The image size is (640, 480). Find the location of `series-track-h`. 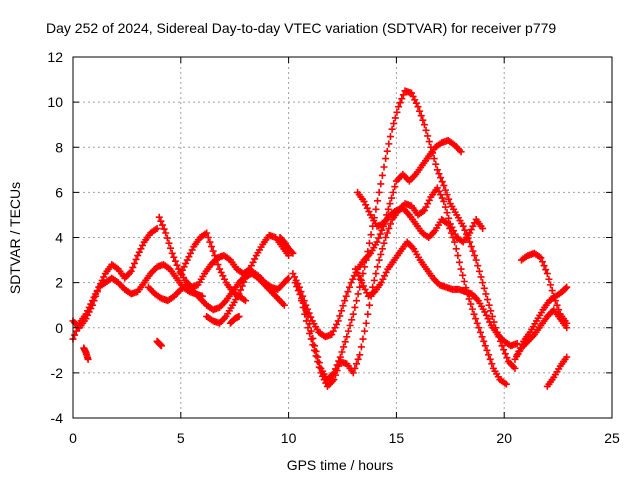

series-track-h is located at coordinates (216, 292).